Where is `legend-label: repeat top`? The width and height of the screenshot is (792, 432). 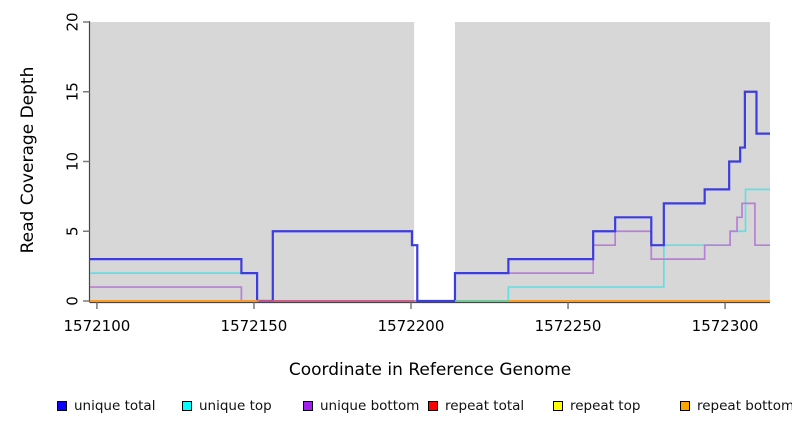 legend-label: repeat top is located at coordinates (605, 406).